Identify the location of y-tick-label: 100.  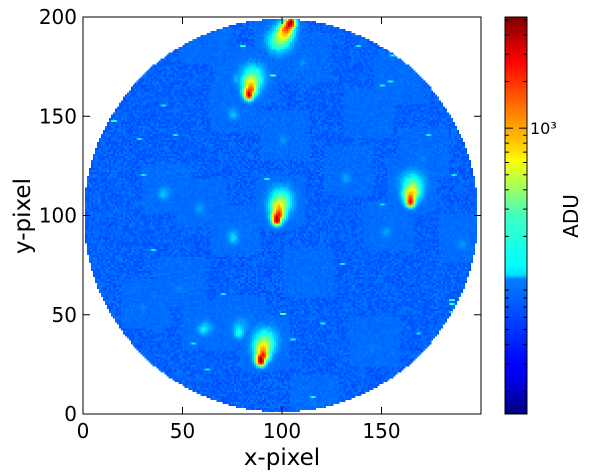
(58, 216).